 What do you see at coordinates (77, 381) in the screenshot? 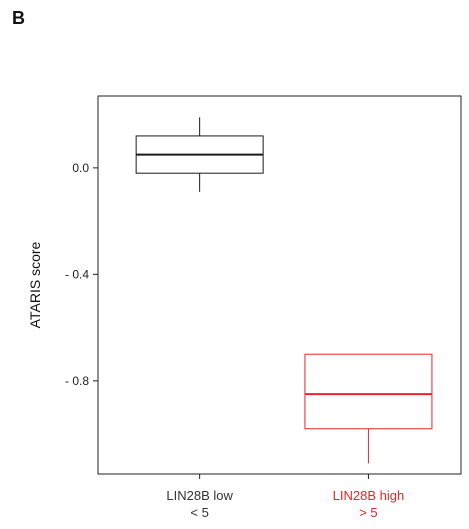
I see `y-tick-label: - 0.8` at bounding box center [77, 381].